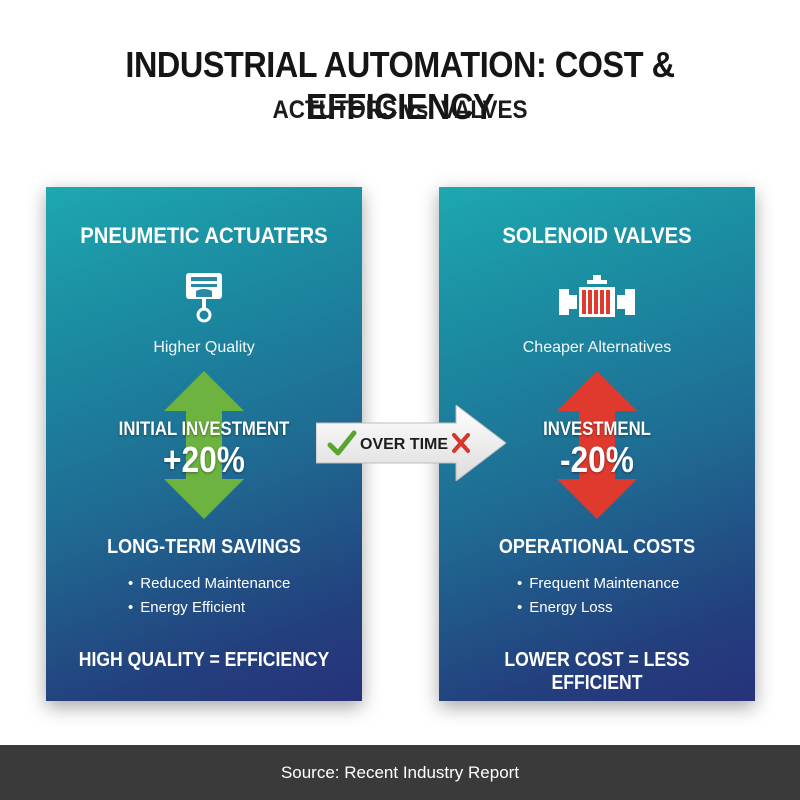  Describe the element at coordinates (597, 235) in the screenshot. I see `card-title: SOLENOID VALVES` at that location.